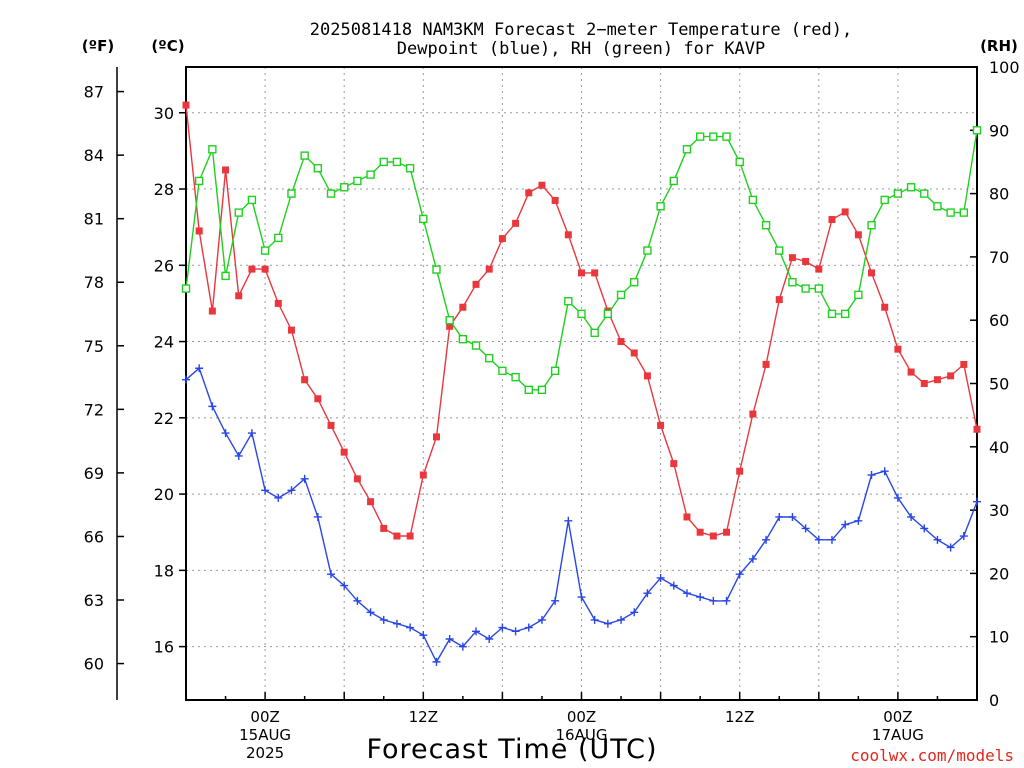 The height and width of the screenshot is (768, 1024). What do you see at coordinates (999, 573) in the screenshot?
I see `rh-tick-label: 20` at bounding box center [999, 573].